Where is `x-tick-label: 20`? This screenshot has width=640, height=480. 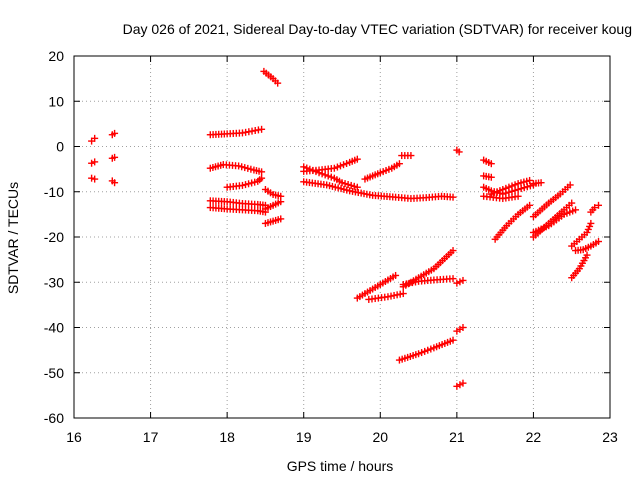
x-tick-label: 20 is located at coordinates (380, 437).